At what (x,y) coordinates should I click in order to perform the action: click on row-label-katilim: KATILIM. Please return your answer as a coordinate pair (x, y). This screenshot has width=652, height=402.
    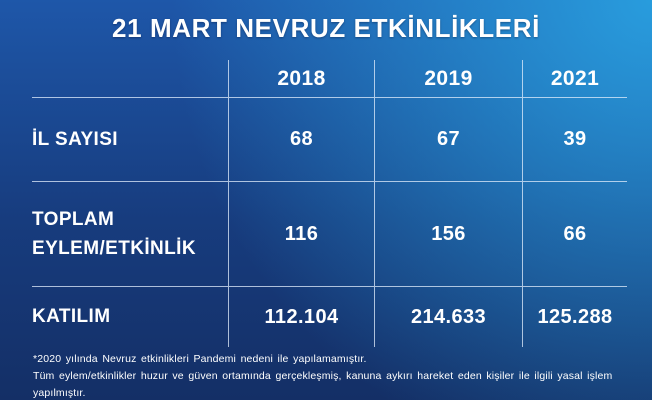
    Looking at the image, I should click on (130, 317).